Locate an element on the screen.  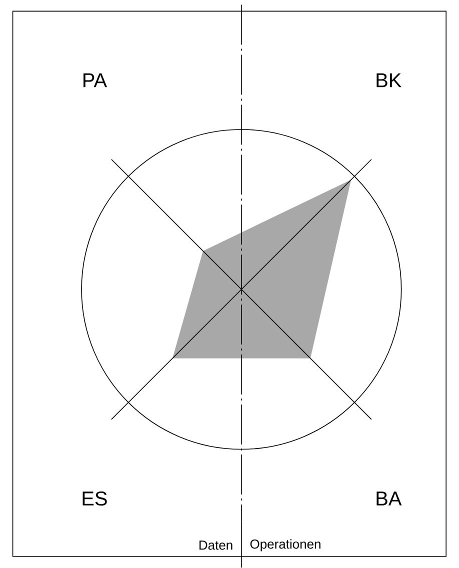
spoke-label: BK is located at coordinates (389, 80).